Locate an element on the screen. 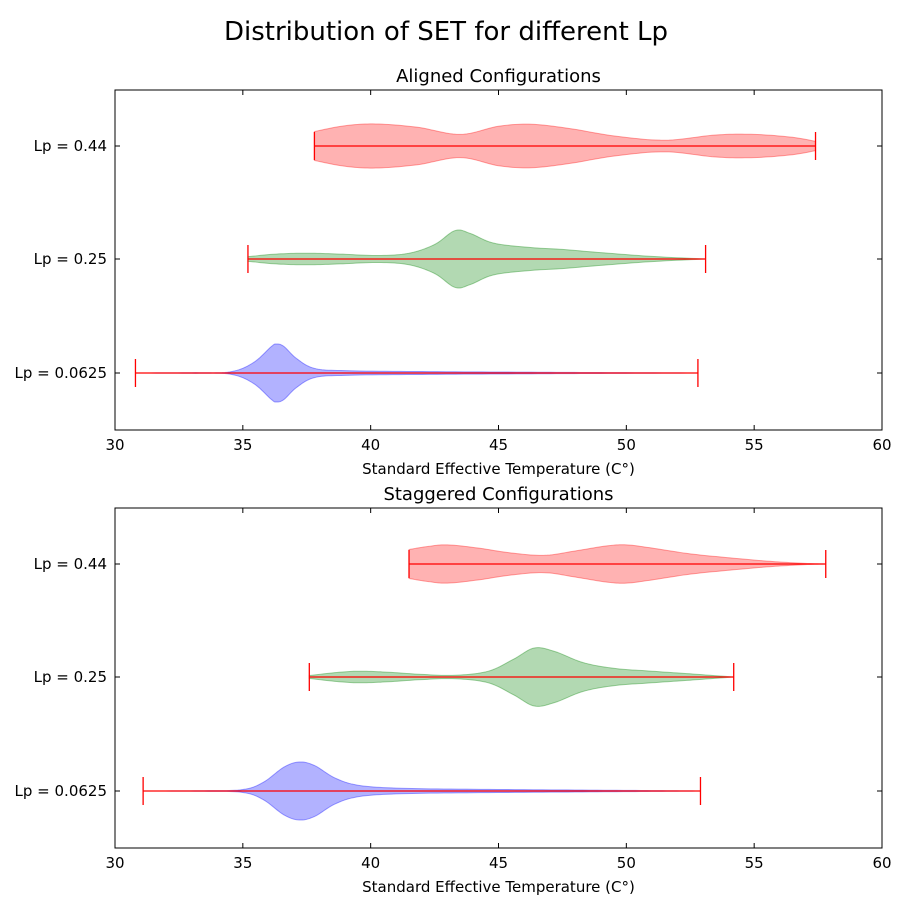 The image size is (900, 900). panel-title: Aligned Configurations is located at coordinates (498, 76).